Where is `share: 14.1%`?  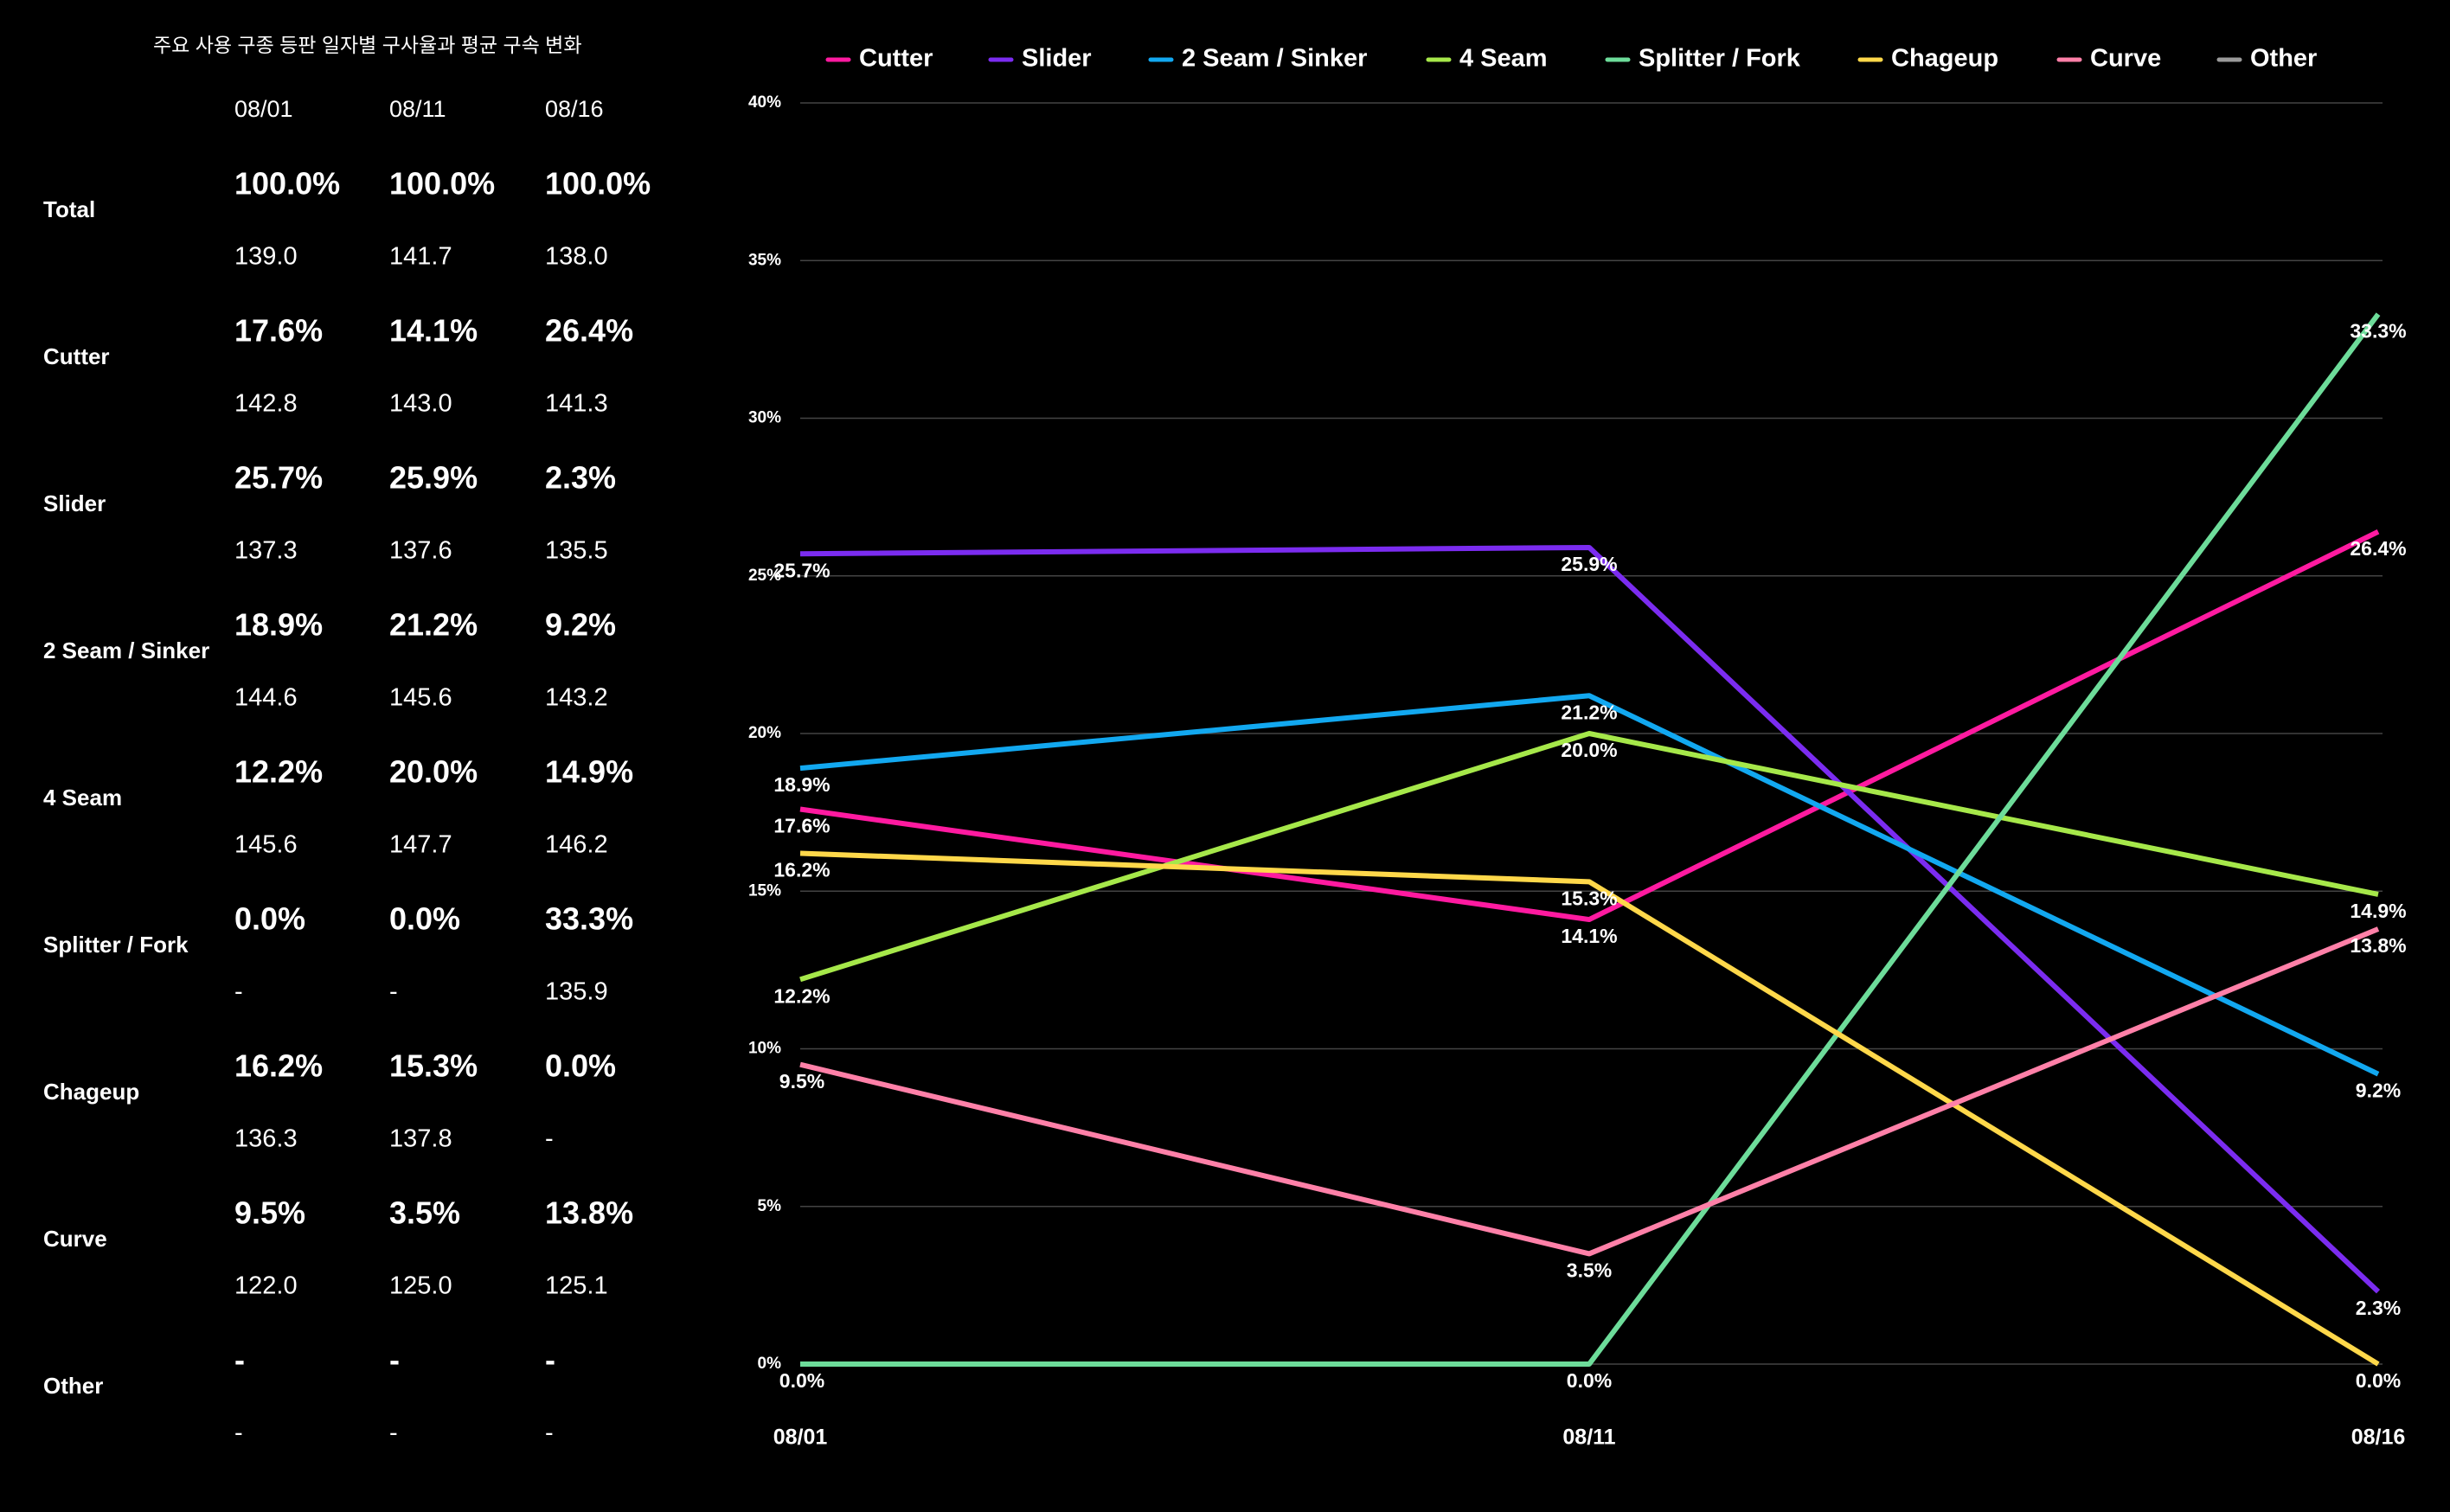 share: 14.1% is located at coordinates (433, 331).